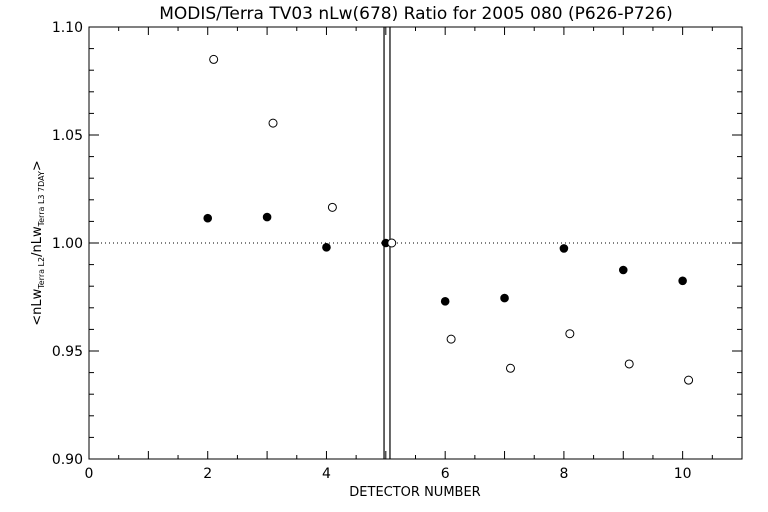 This screenshot has height=512, width=768. I want to click on y-tick-label: 1.10, so click(67, 28).